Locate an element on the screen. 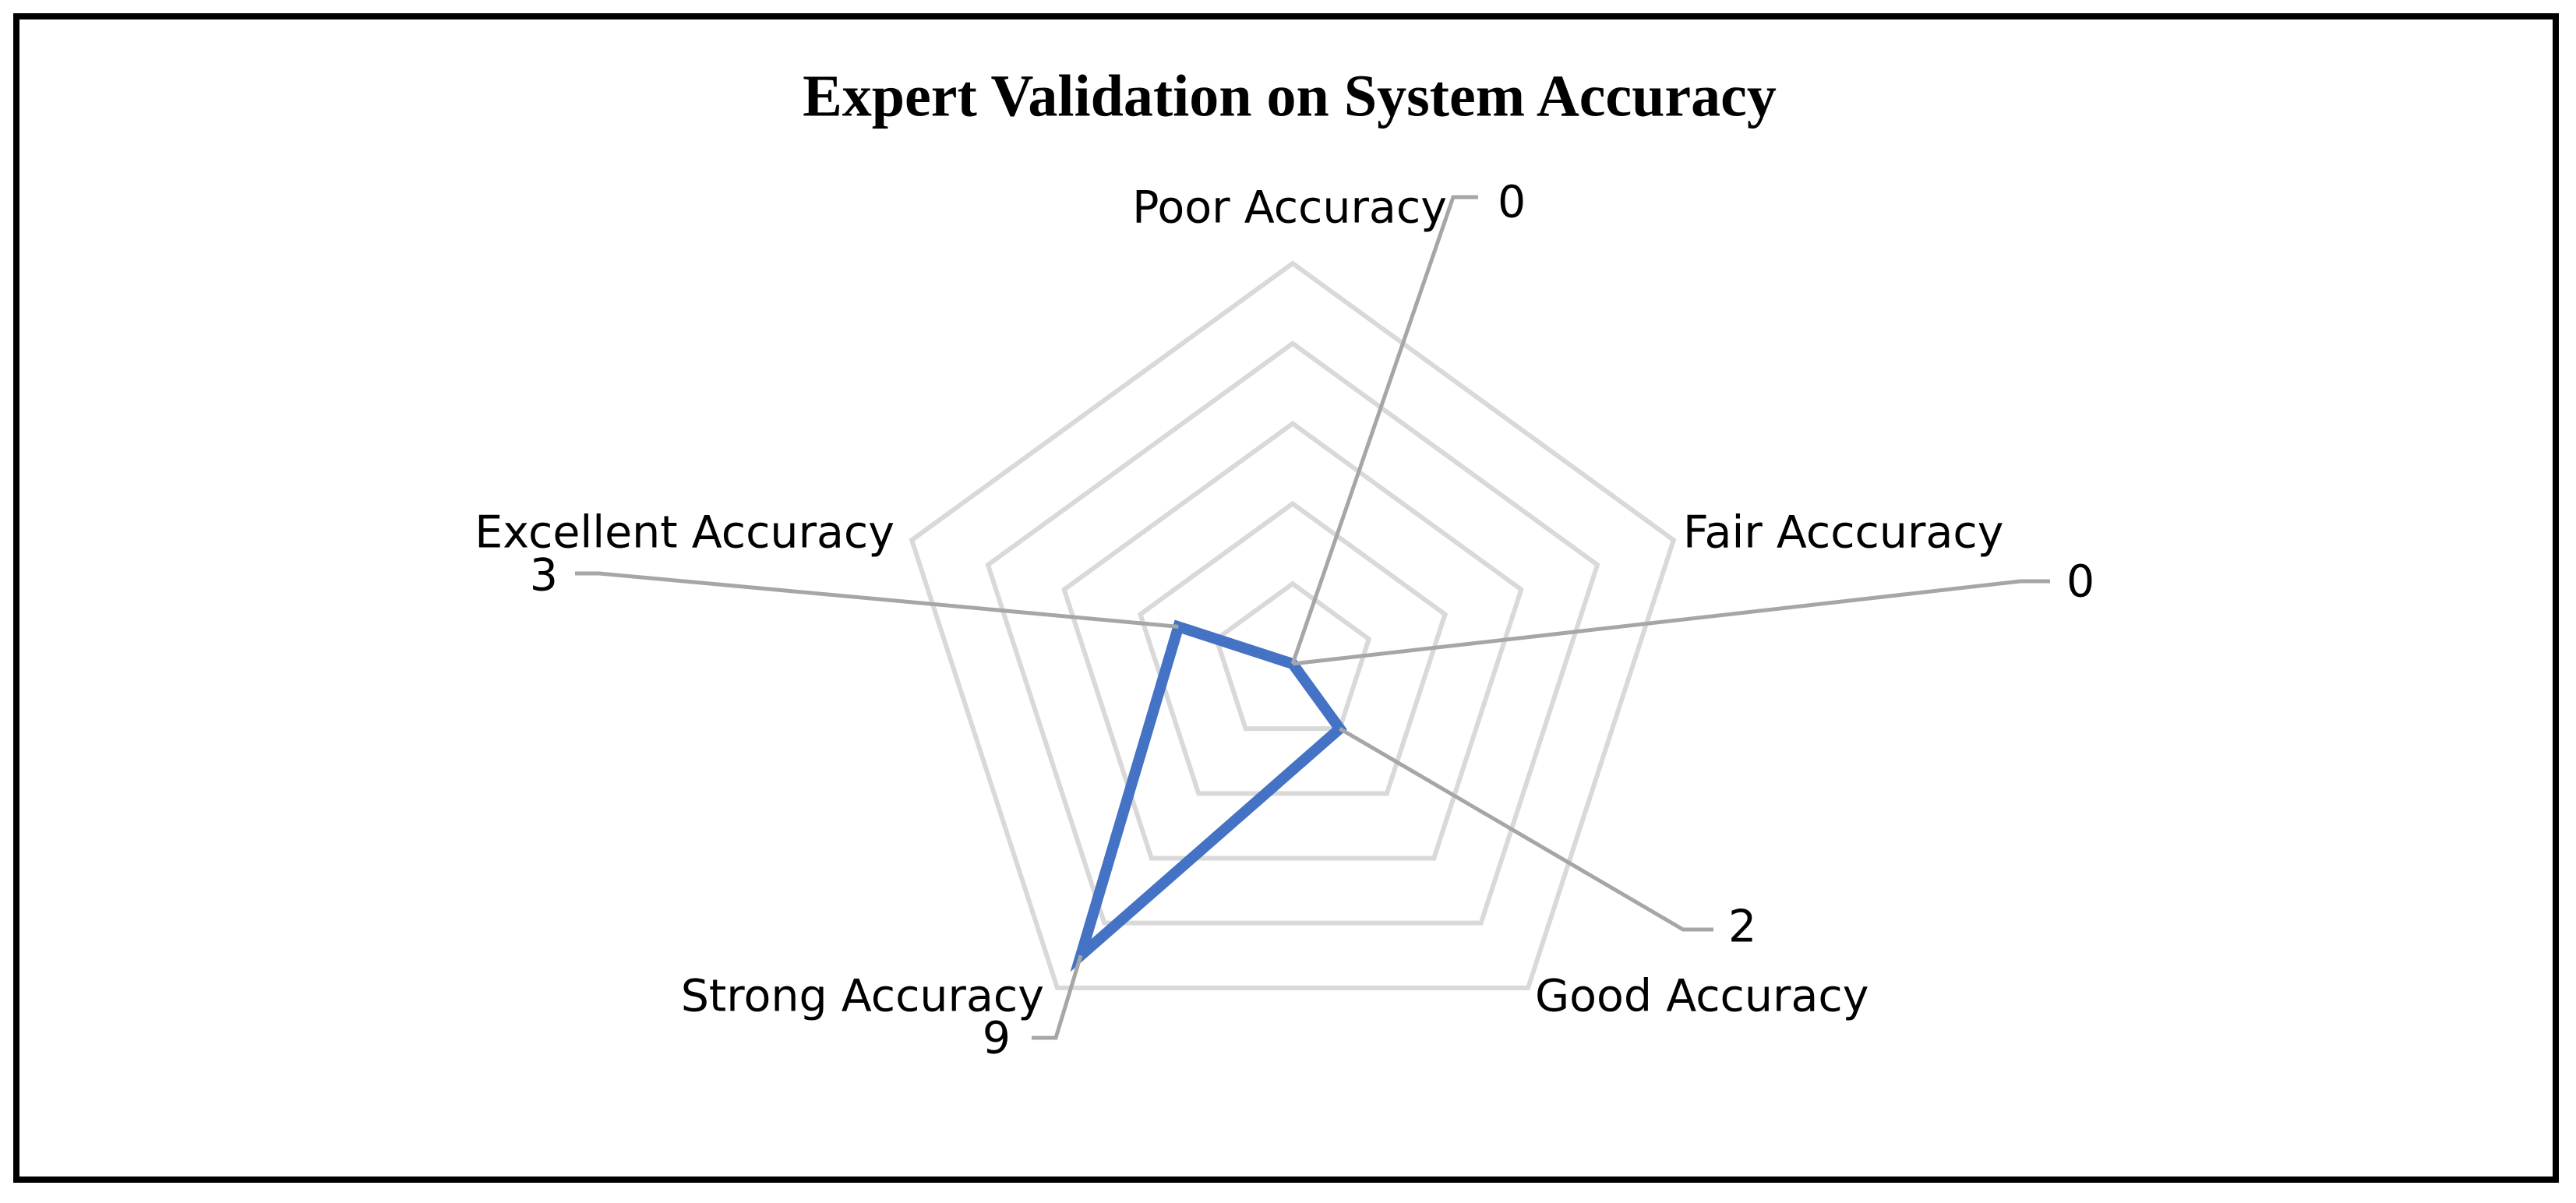 This screenshot has width=2576, height=1203. data-label: 2 is located at coordinates (1742, 927).